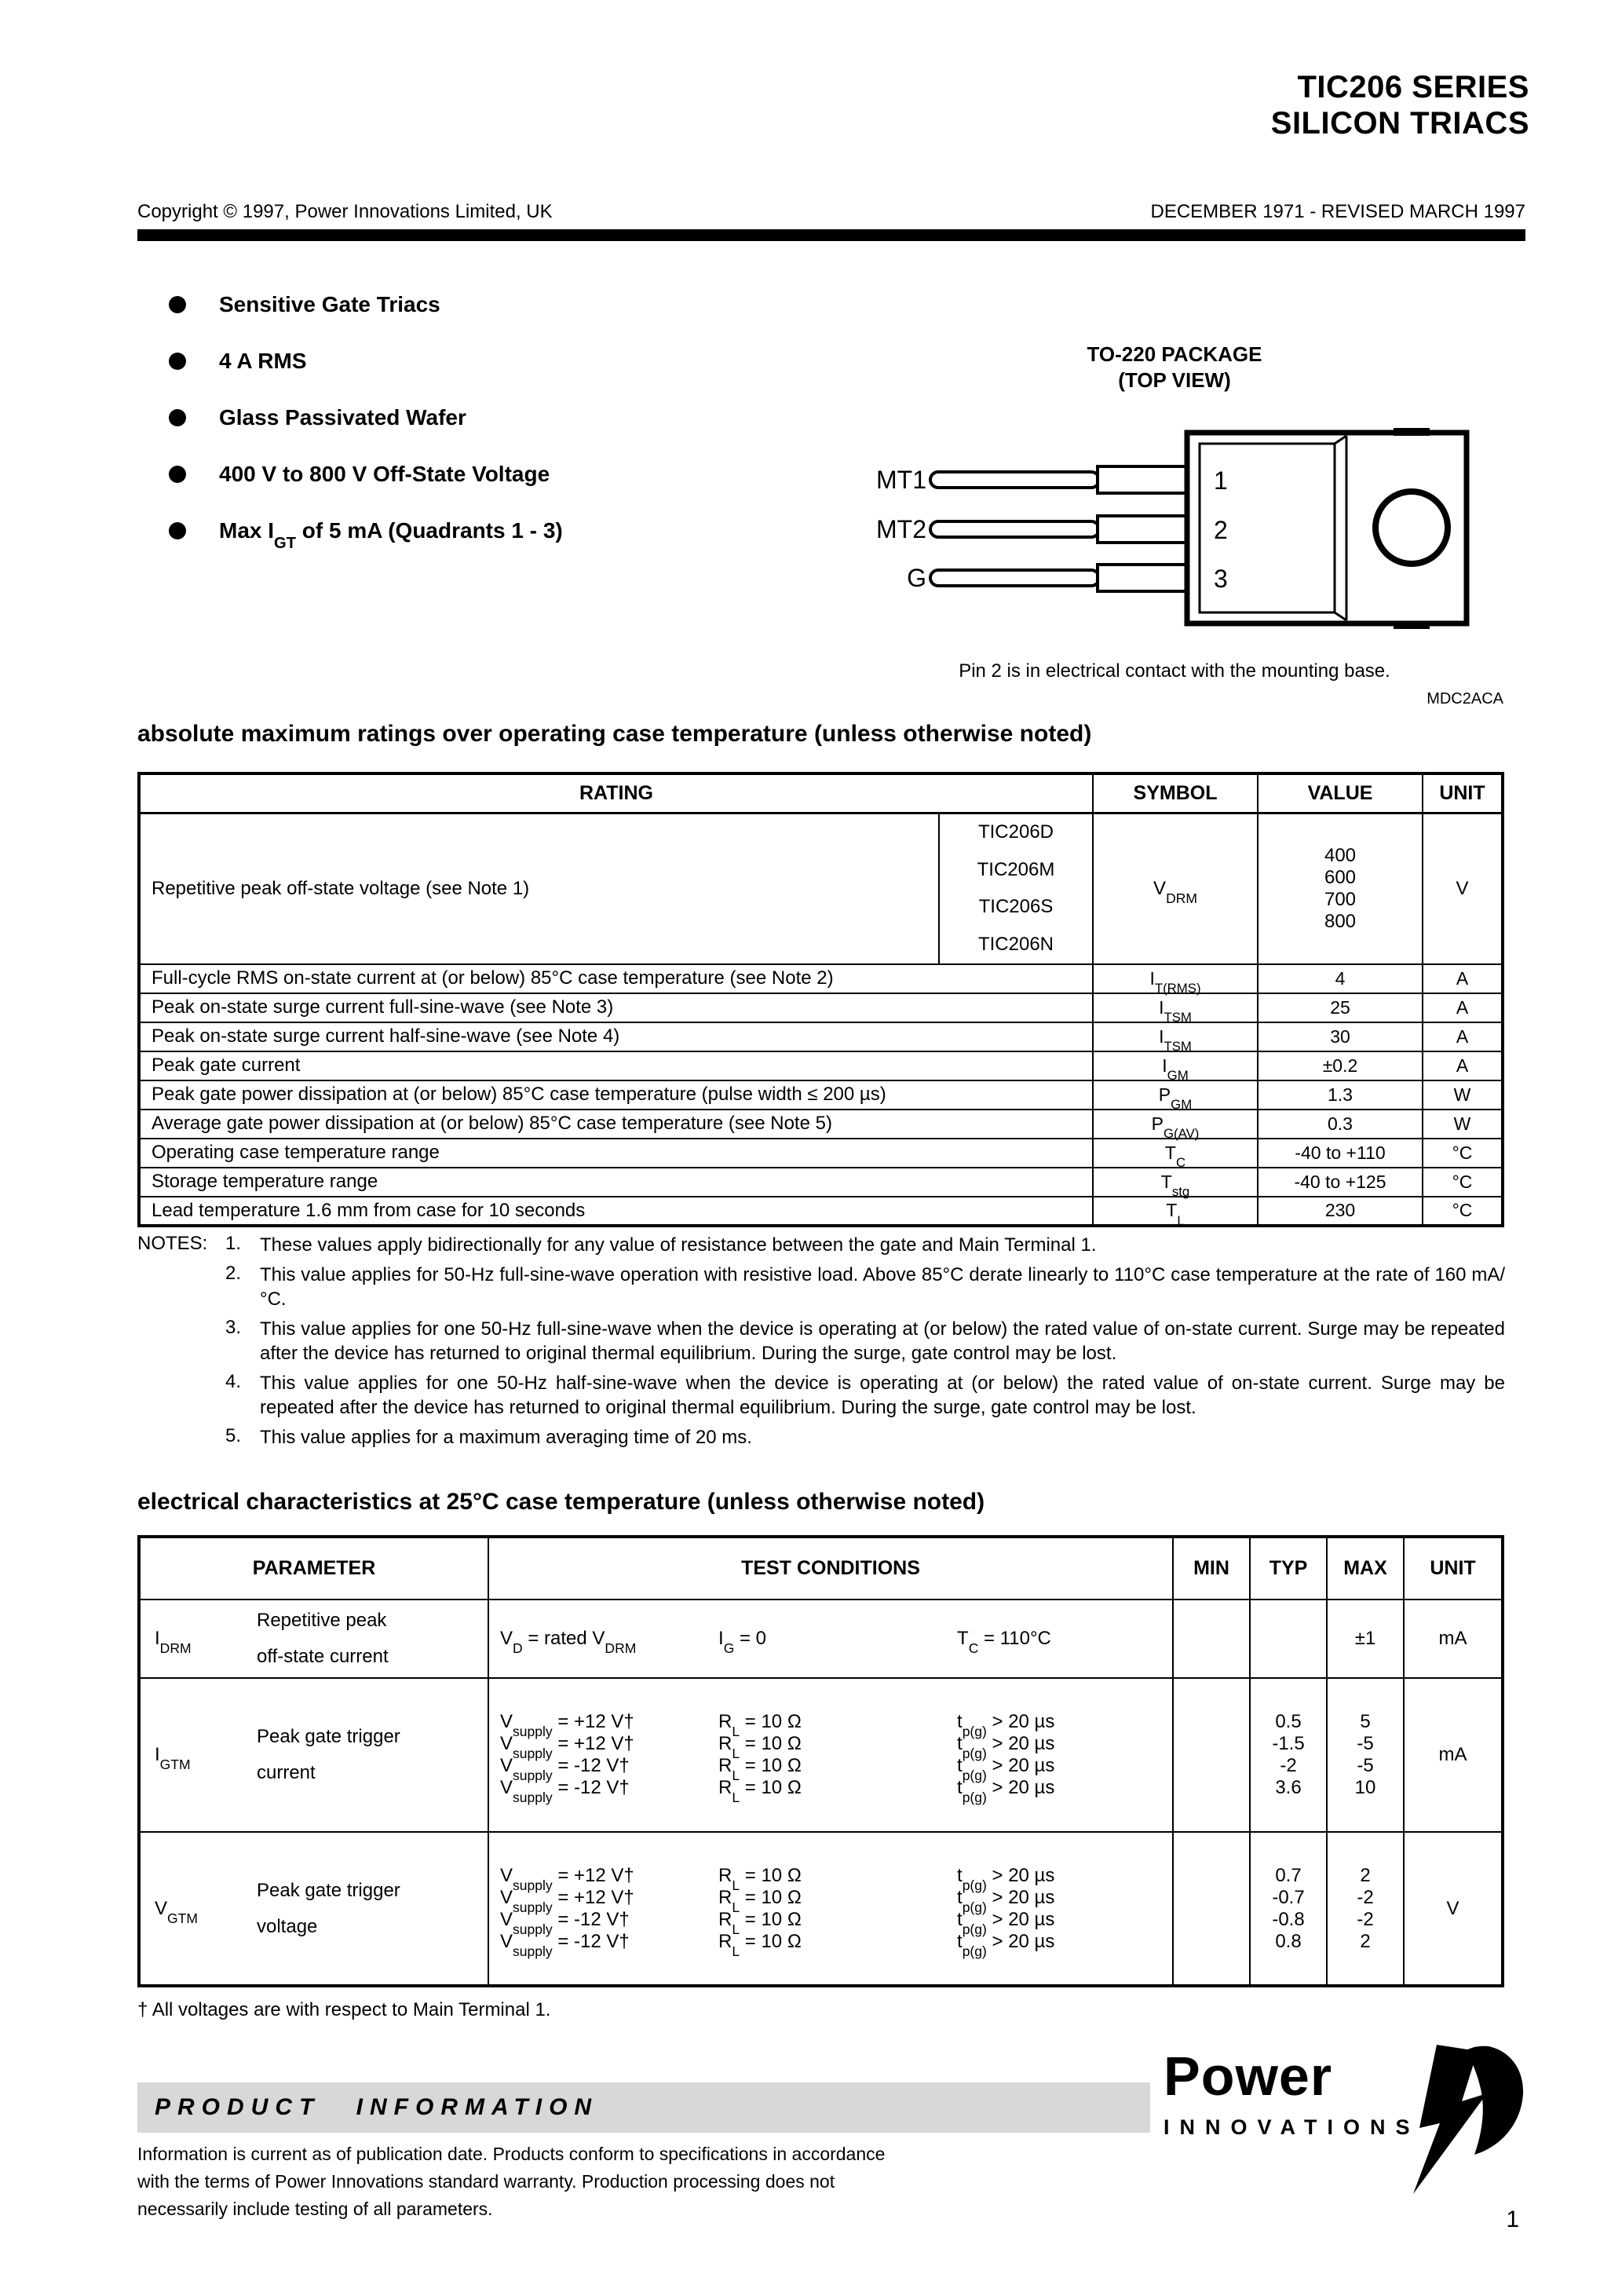 This screenshot has height=2296, width=1622. I want to click on feature-item: 4 A RMS, so click(366, 361).